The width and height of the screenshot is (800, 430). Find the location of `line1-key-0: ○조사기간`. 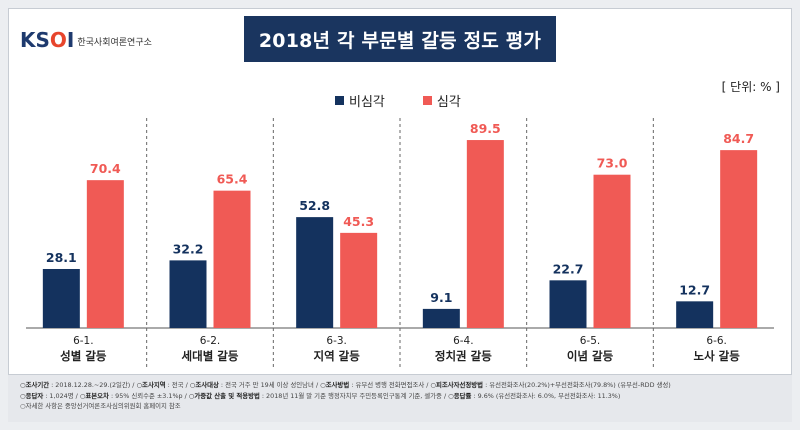

line1-key-0: ○조사기간 is located at coordinates (35, 385).